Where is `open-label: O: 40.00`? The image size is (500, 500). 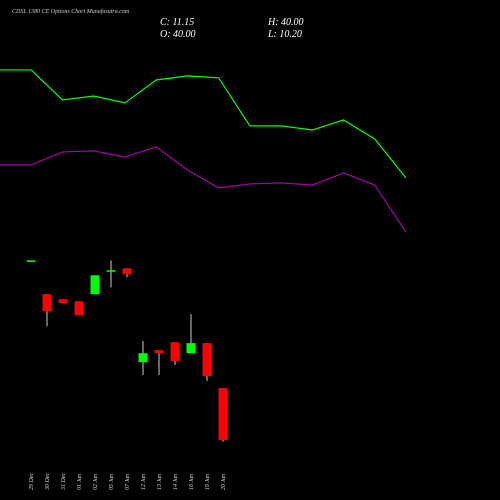
open-label: O: 40.00 is located at coordinates (178, 34).